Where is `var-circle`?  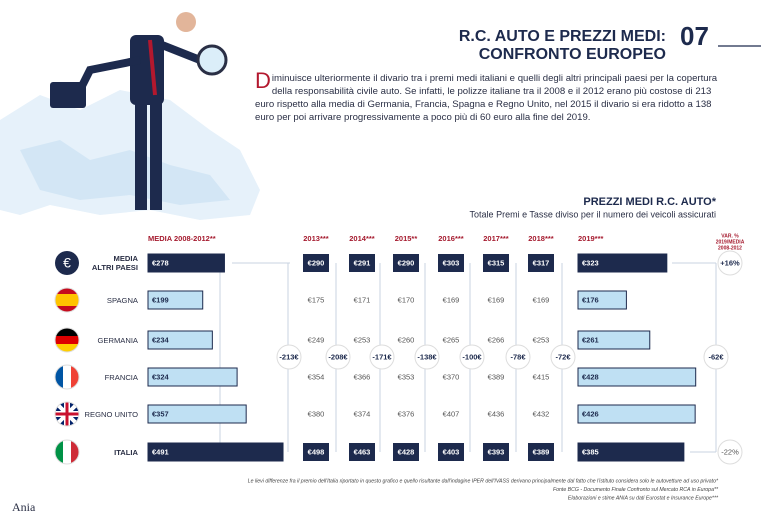 var-circle is located at coordinates (730, 263).